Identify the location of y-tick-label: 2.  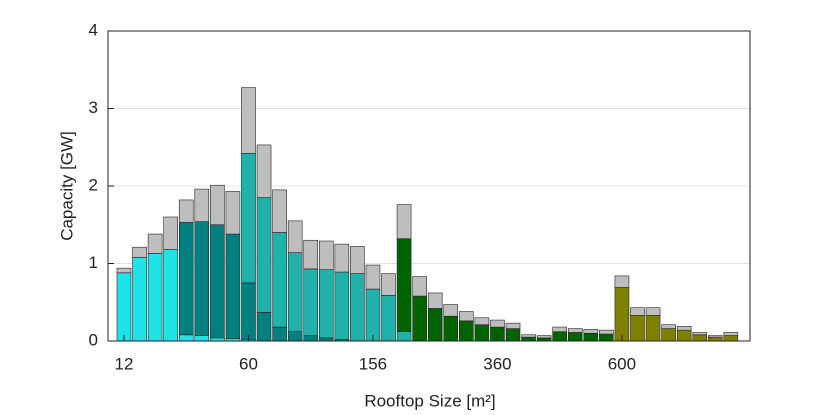
(93, 184).